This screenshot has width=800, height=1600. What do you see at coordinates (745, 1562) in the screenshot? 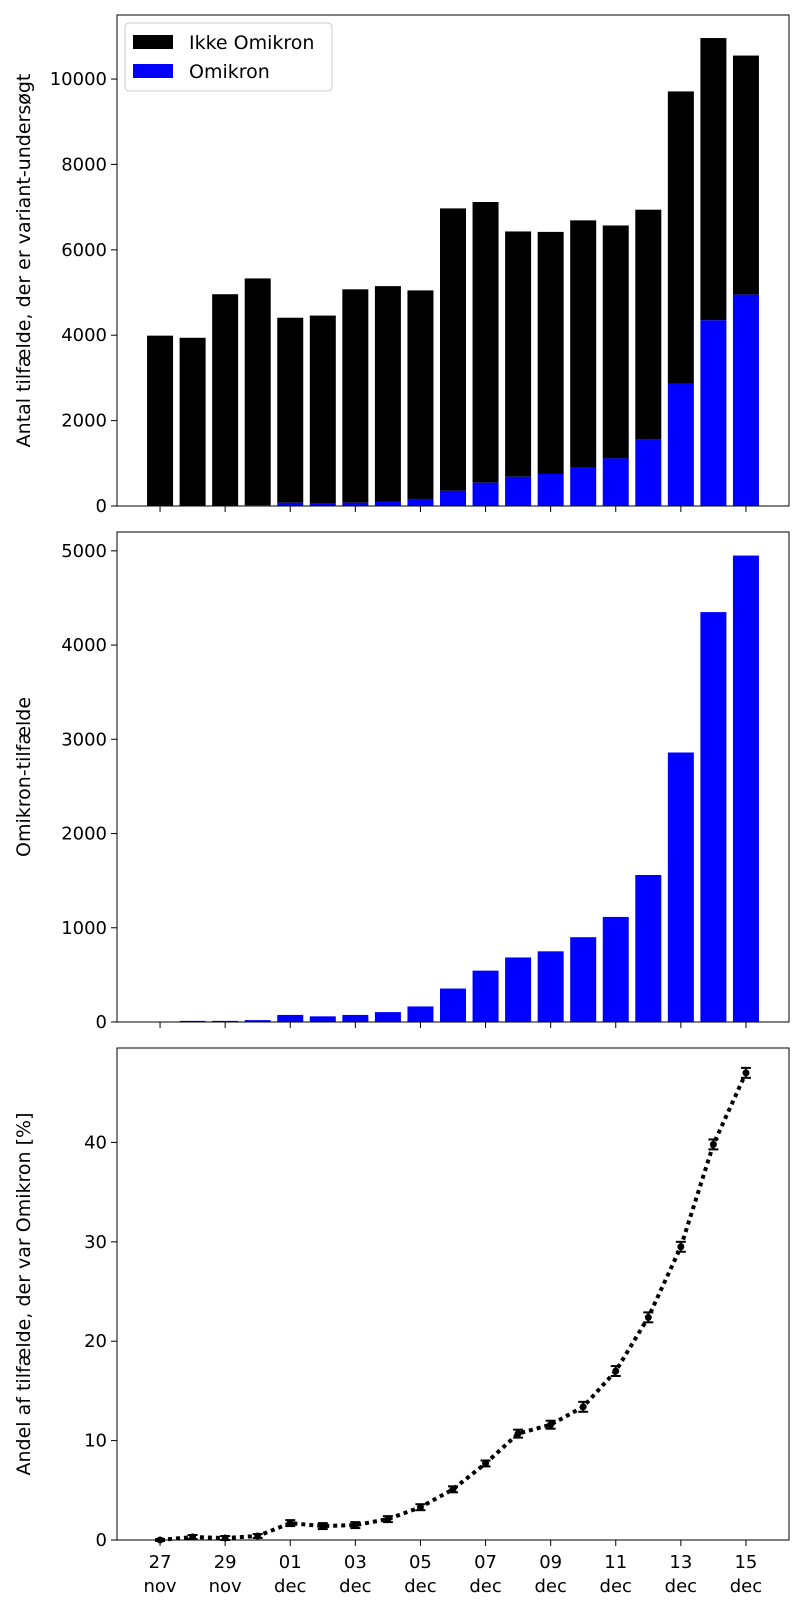
I see `x-tick-label-day: 15` at bounding box center [745, 1562].